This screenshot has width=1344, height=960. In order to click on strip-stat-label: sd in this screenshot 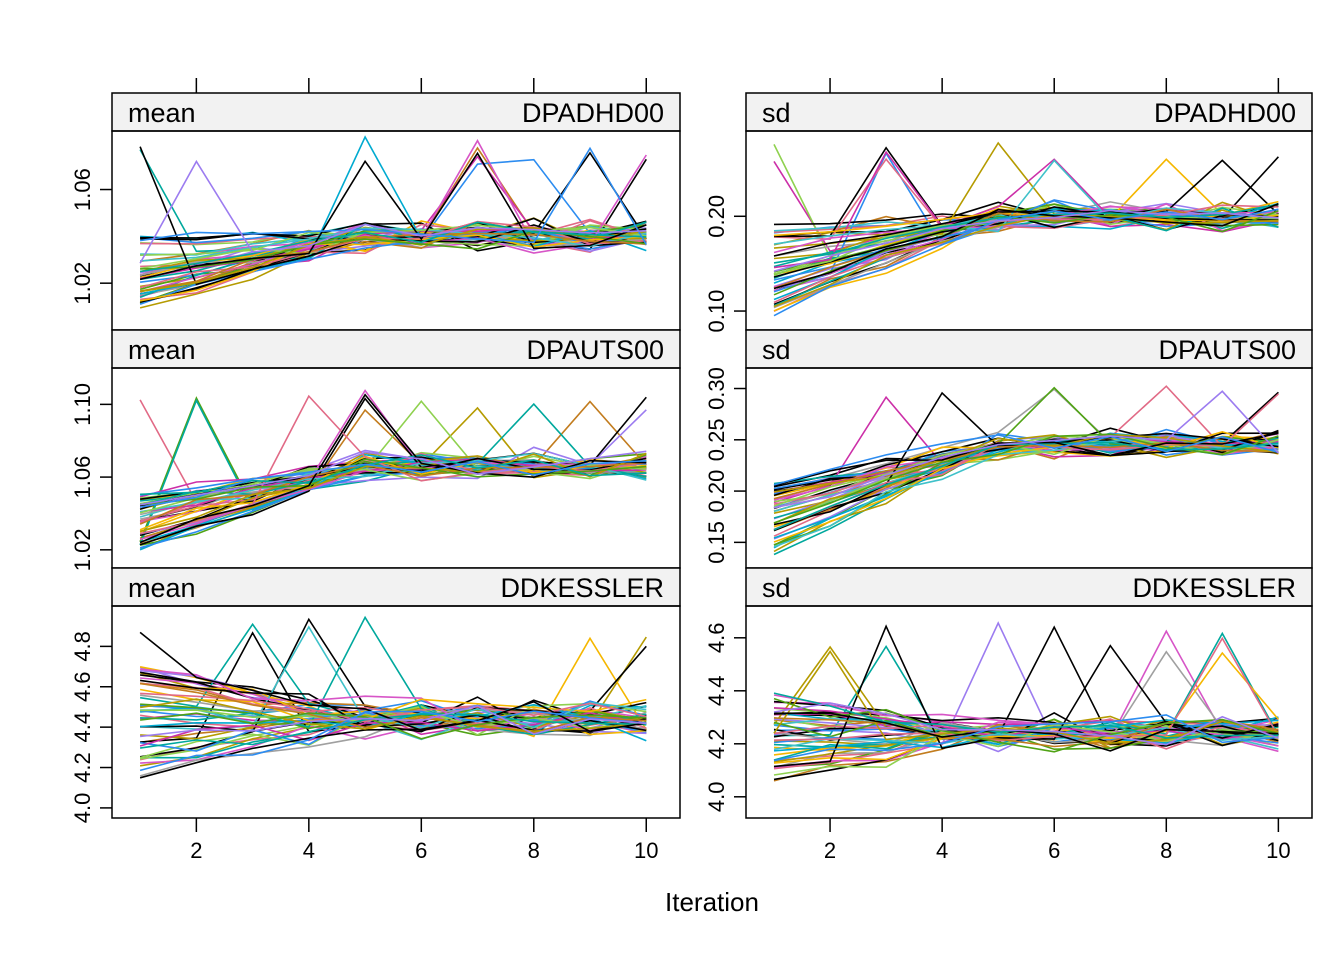, I will do `click(776, 588)`.